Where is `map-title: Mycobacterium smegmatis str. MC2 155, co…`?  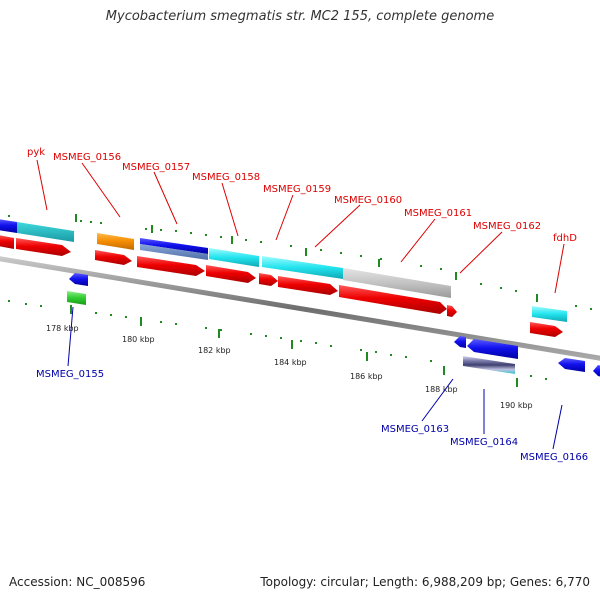
map-title: Mycobacterium smegmatis str. MC2 155, co… is located at coordinates (300, 16).